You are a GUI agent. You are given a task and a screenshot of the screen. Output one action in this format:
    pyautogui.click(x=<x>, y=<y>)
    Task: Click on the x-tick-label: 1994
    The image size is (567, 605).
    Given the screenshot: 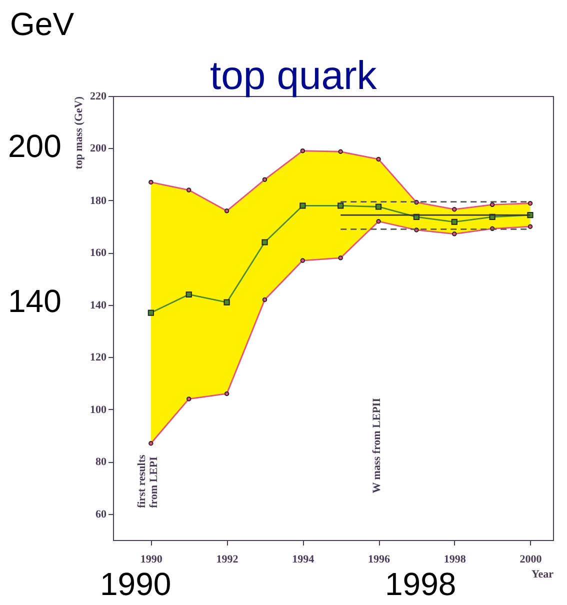 What is the action you would take?
    pyautogui.click(x=303, y=560)
    